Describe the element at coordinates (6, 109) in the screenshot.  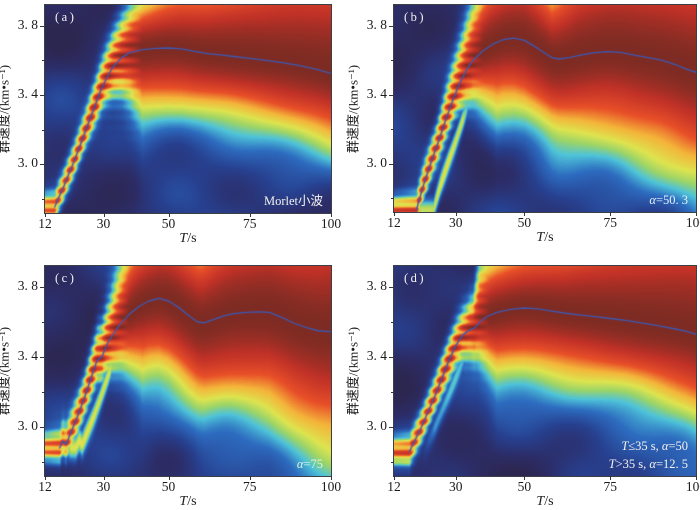
I see `y-axis-title-a: 群速度/(km•s⁻¹)` at that location.